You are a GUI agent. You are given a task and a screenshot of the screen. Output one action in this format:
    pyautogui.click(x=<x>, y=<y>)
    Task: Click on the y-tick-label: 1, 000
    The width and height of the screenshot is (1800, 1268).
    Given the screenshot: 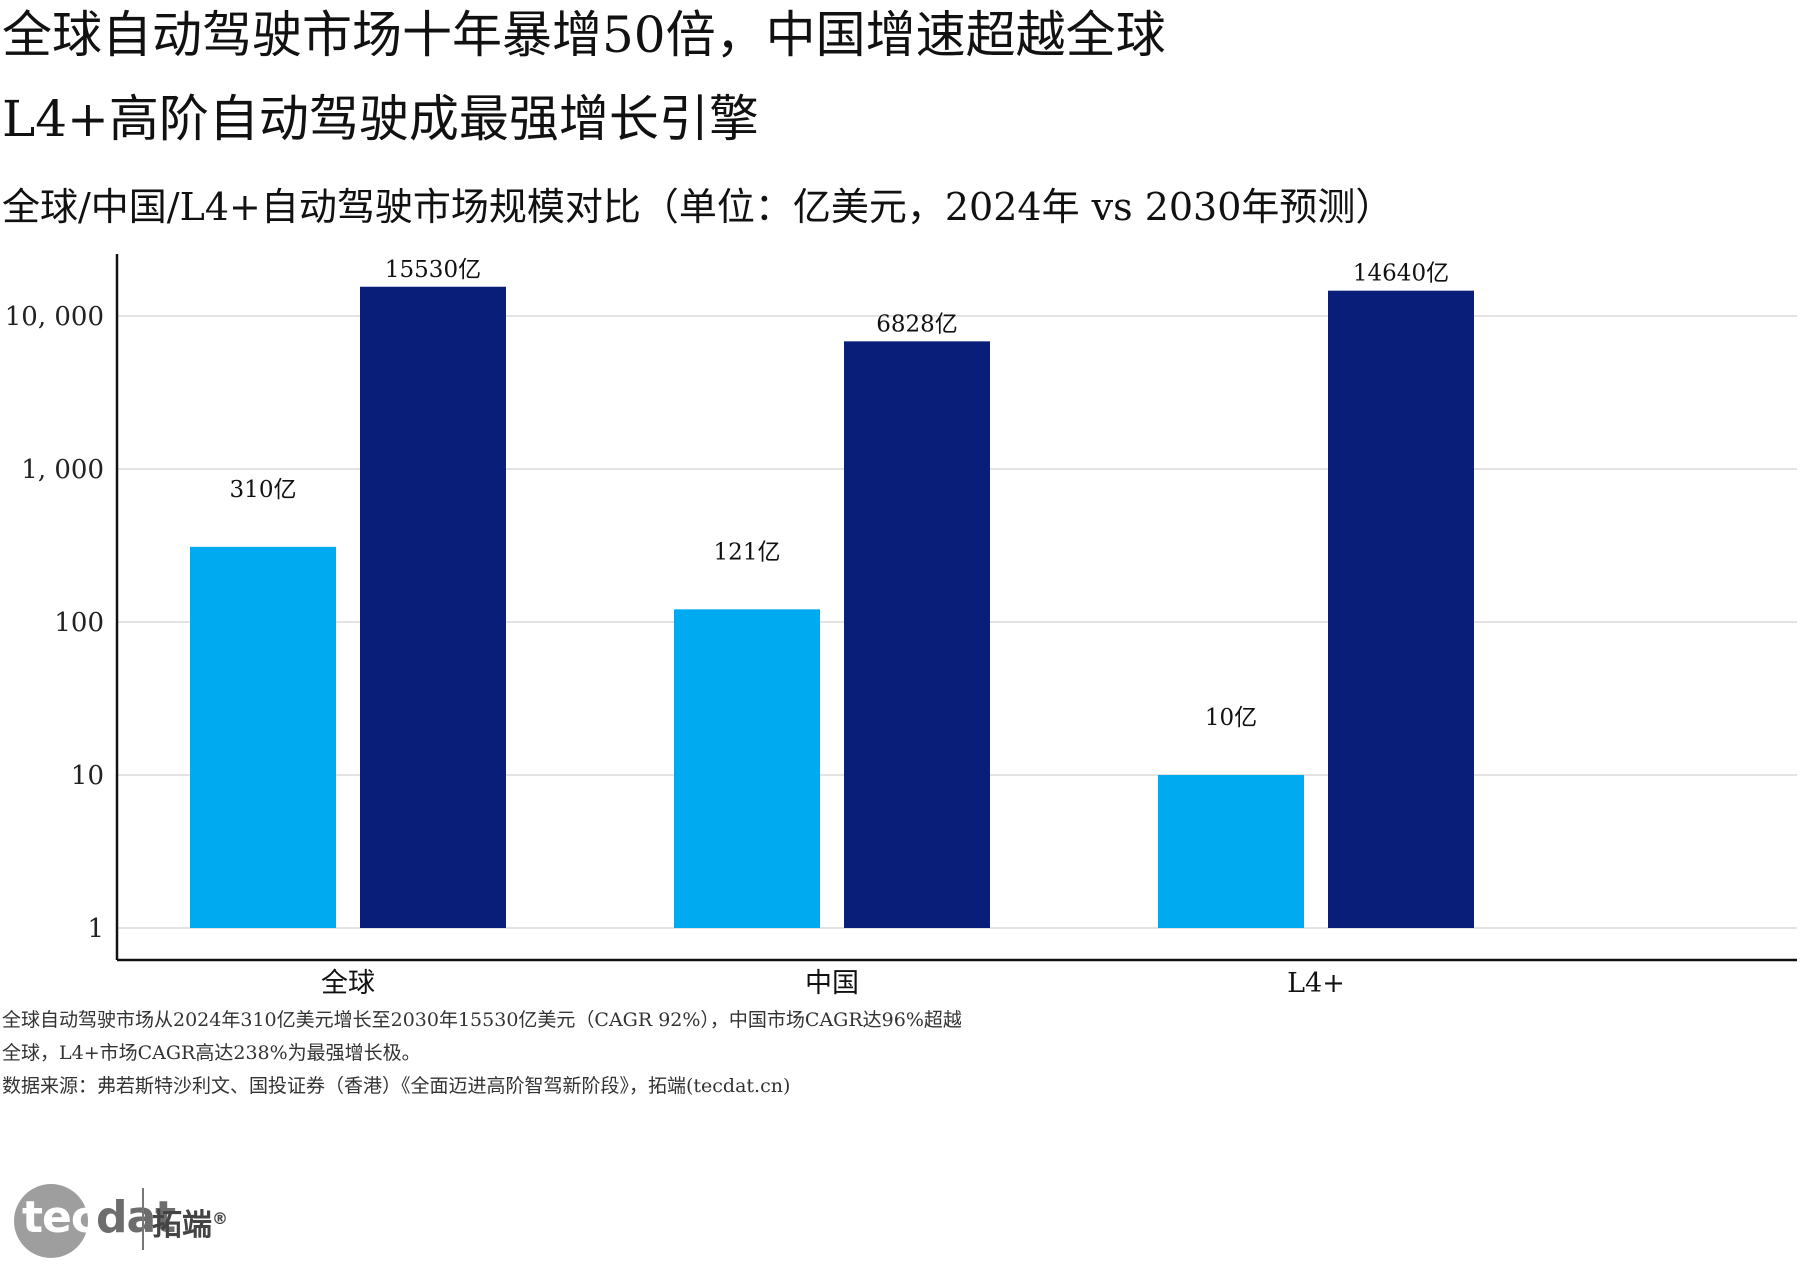 What is the action you would take?
    pyautogui.click(x=62, y=470)
    